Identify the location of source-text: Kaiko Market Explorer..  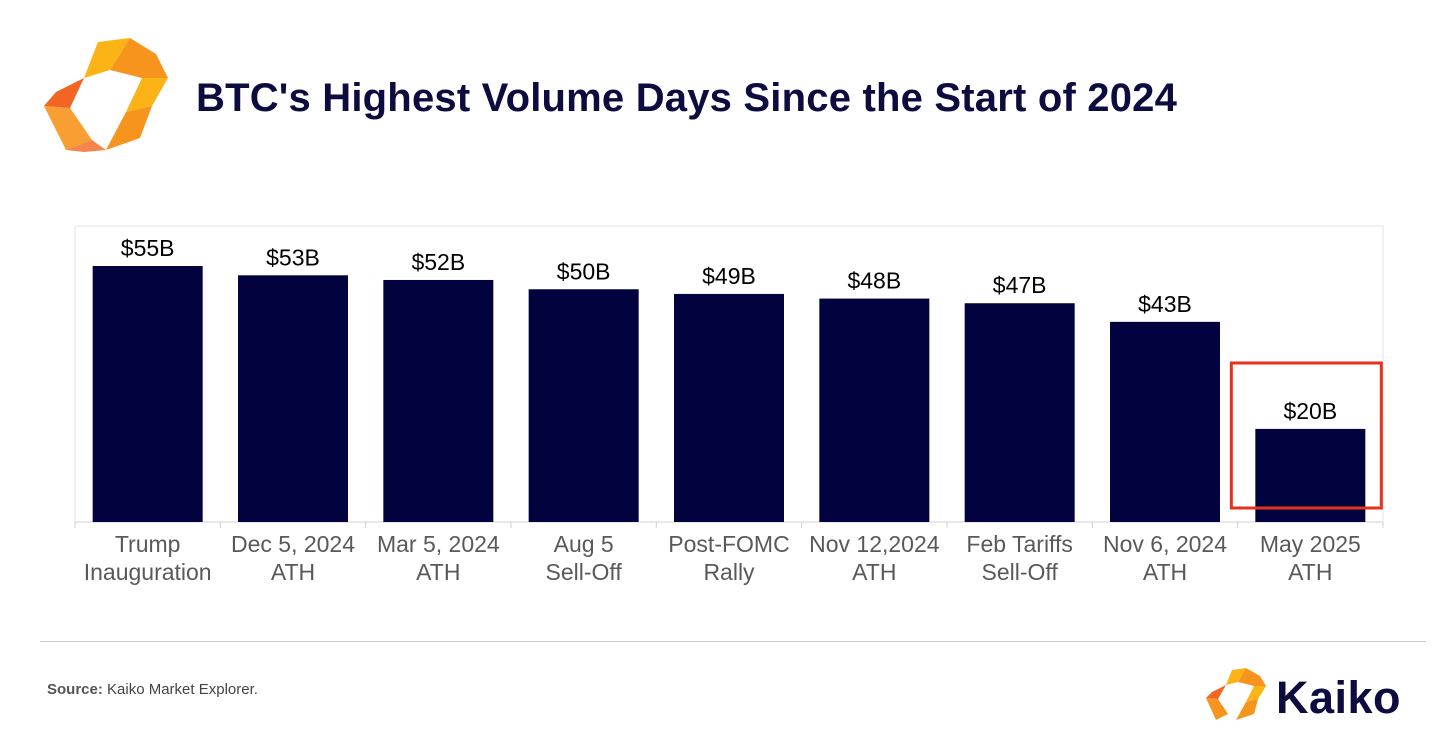
(180, 689).